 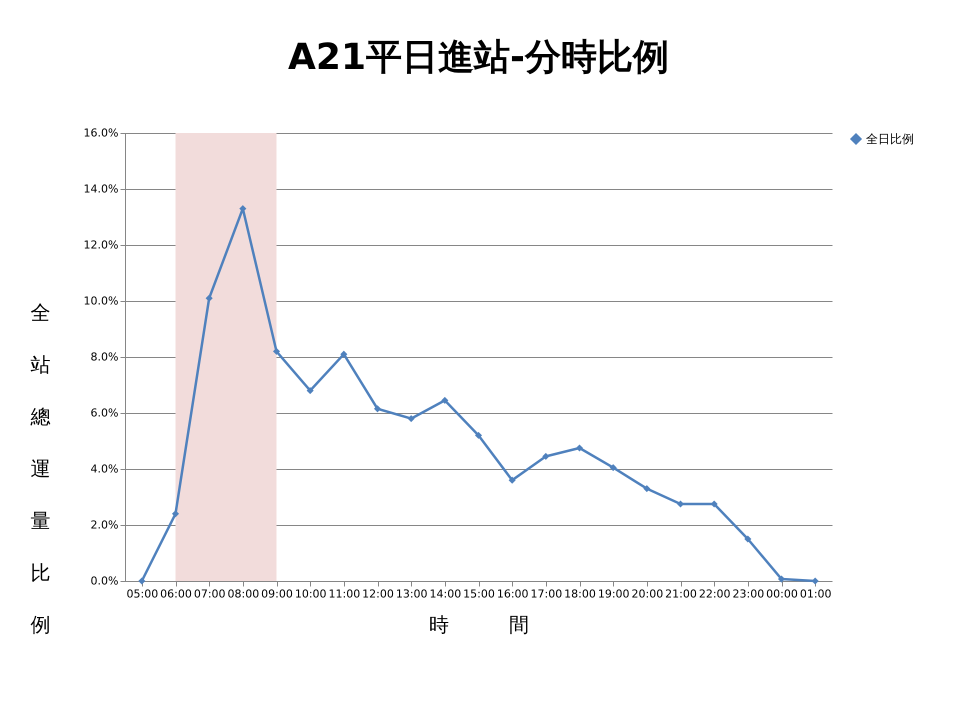 What do you see at coordinates (40, 468) in the screenshot?
I see `text: 全站總運量比例` at bounding box center [40, 468].